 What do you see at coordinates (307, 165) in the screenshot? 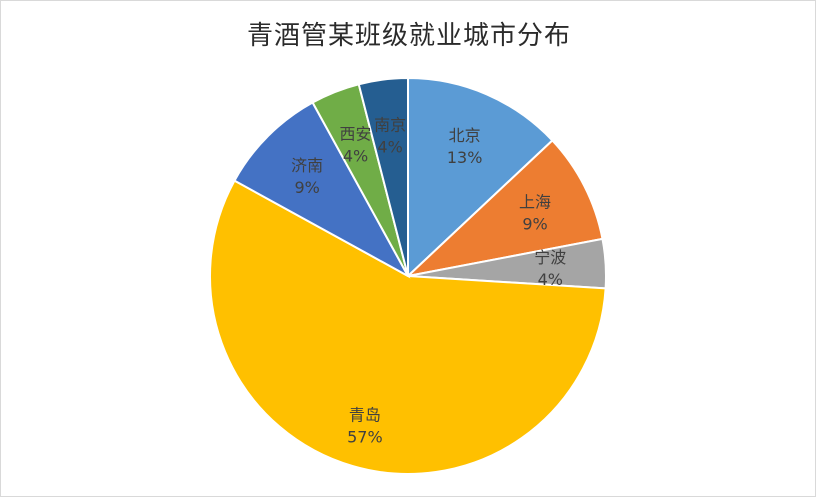
I see `slice-name-label-4: 济南` at bounding box center [307, 165].